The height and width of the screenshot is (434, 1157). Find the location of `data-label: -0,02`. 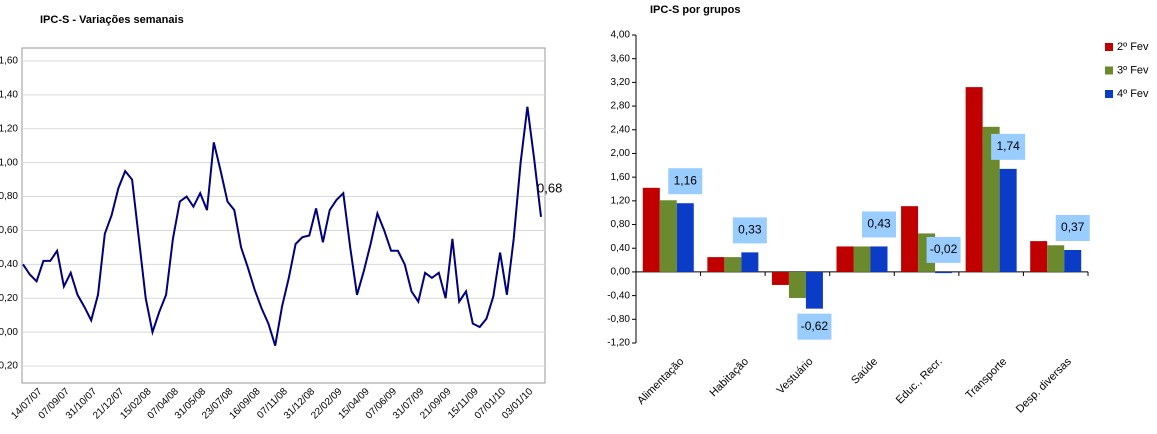

data-label: -0,02 is located at coordinates (944, 249).